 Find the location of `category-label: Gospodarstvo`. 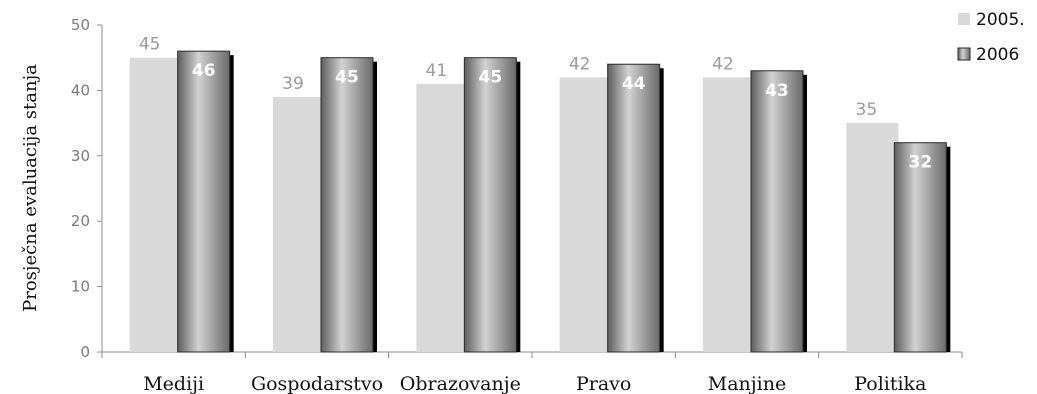

category-label: Gospodarstvo is located at coordinates (317, 383).